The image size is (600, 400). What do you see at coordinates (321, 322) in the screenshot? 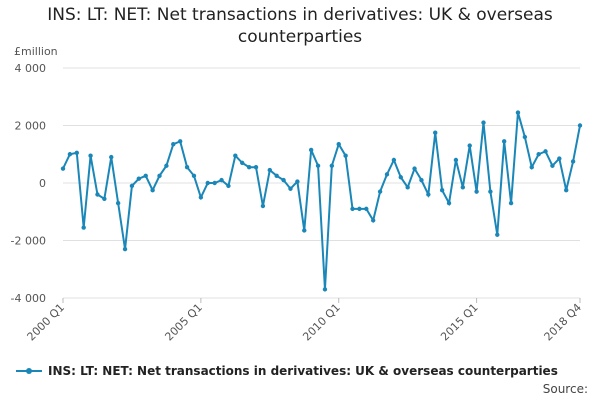
I see `x-tick-label: 2010 Q1` at bounding box center [321, 322].